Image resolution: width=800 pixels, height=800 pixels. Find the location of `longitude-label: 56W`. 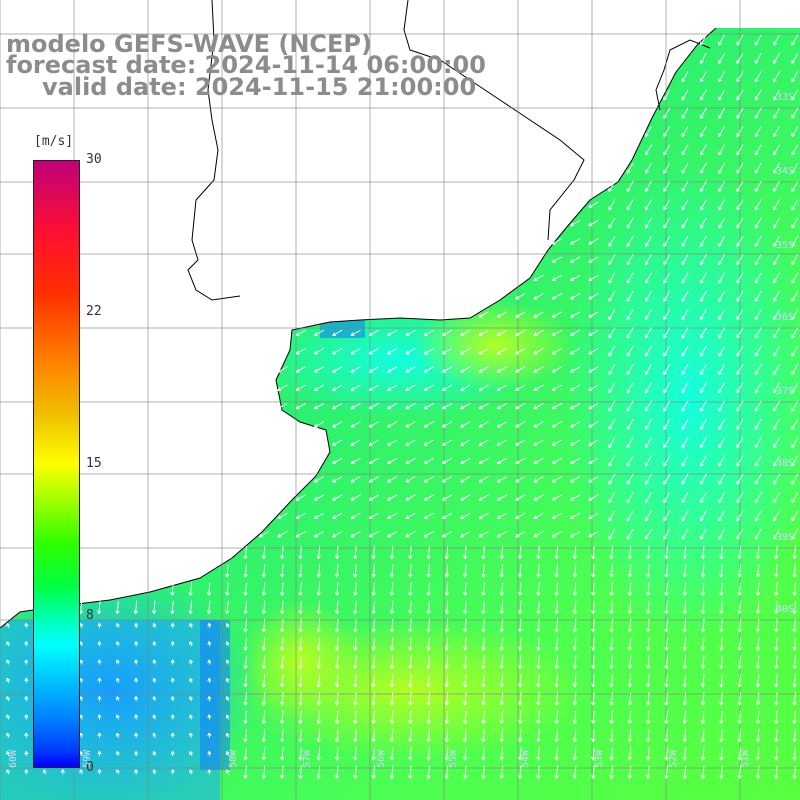

longitude-label: 56W is located at coordinates (381, 758).